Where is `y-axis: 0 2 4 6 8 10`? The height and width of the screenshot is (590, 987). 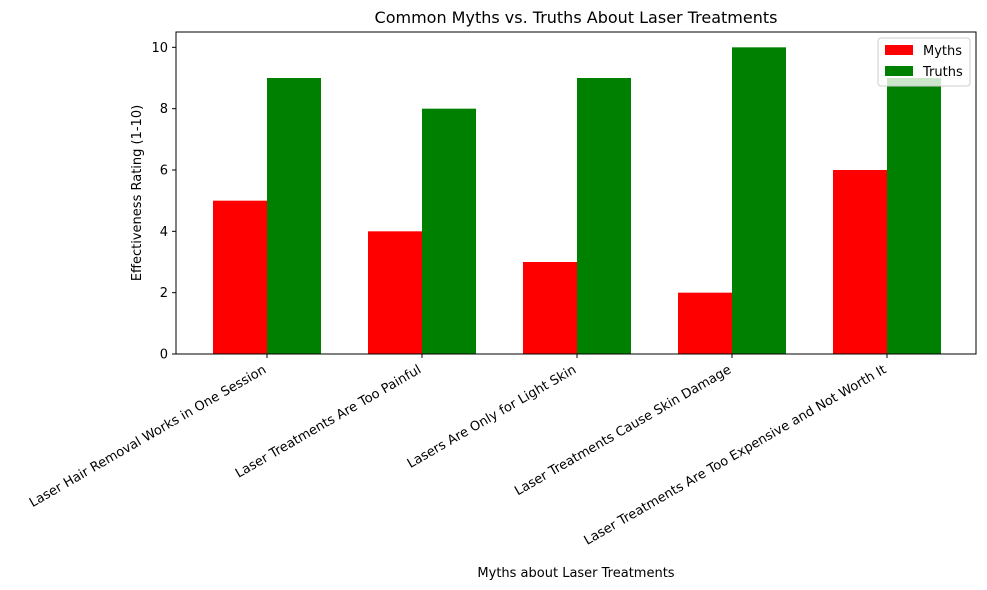 y-axis: 0 2 4 6 8 10 is located at coordinates (163, 202).